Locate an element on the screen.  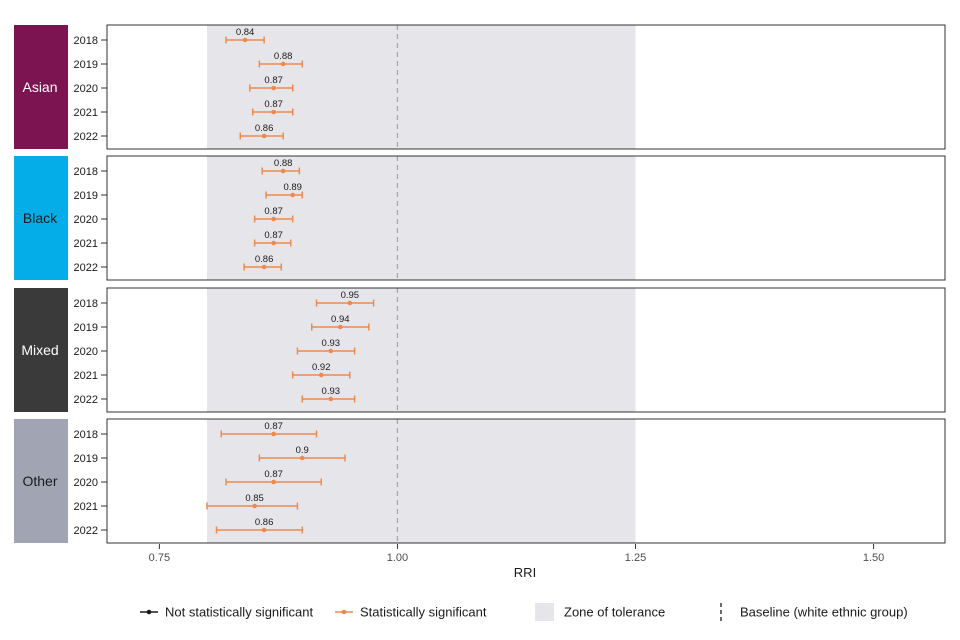
data-point-asian-2020: 0.87 is located at coordinates (271, 83).